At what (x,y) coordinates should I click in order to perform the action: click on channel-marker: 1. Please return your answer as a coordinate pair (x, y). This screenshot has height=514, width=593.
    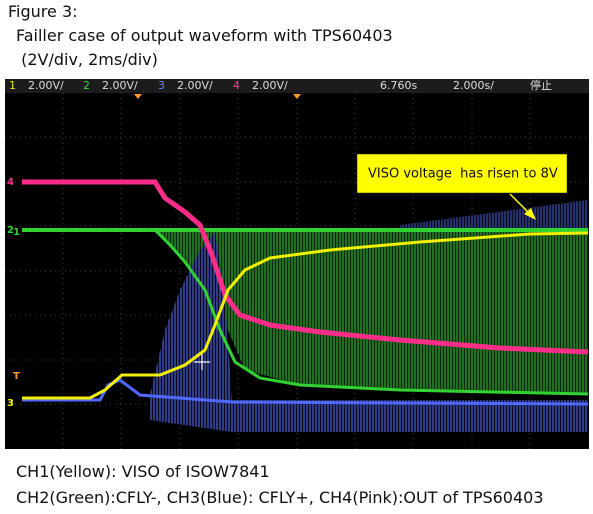
    Looking at the image, I should click on (16, 232).